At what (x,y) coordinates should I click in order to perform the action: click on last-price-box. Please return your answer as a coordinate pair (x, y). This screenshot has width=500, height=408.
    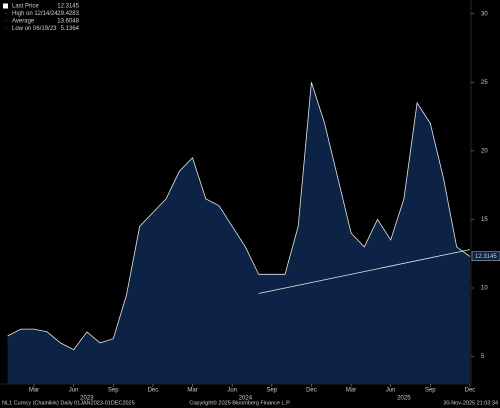
    Looking at the image, I should click on (485, 256).